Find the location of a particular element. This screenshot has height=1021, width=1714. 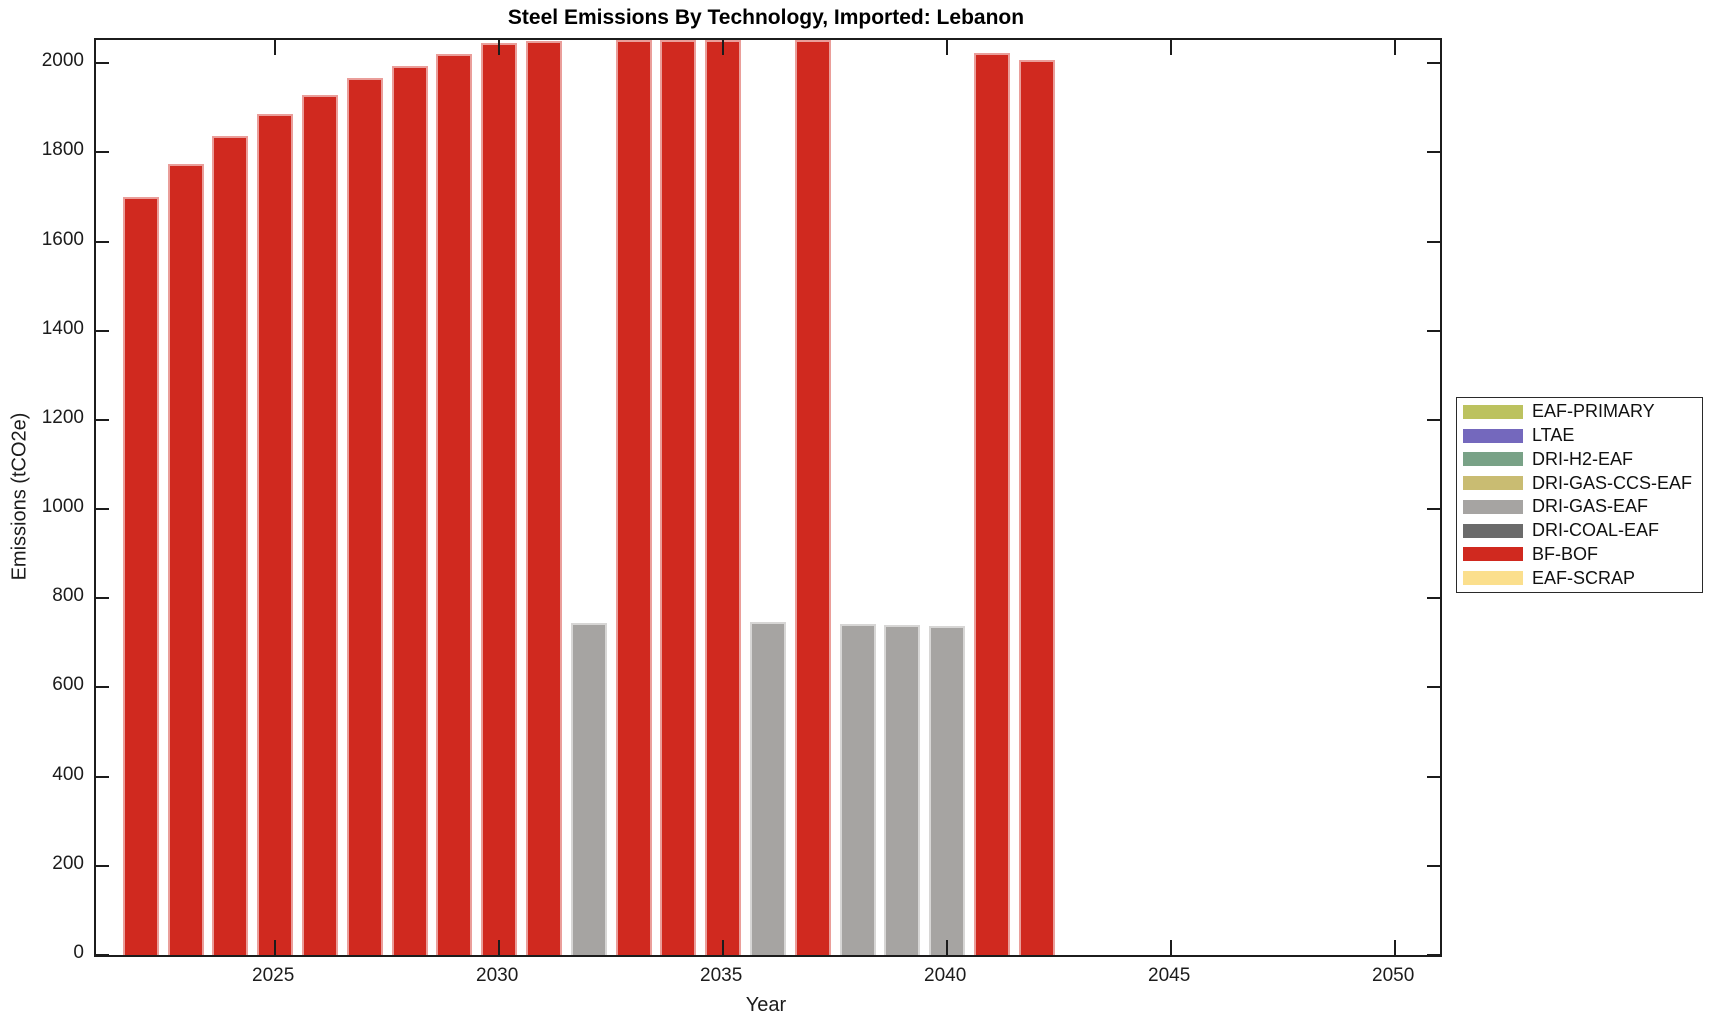

legend-swatch-dri-gas-ccs-eaf is located at coordinates (1493, 483).